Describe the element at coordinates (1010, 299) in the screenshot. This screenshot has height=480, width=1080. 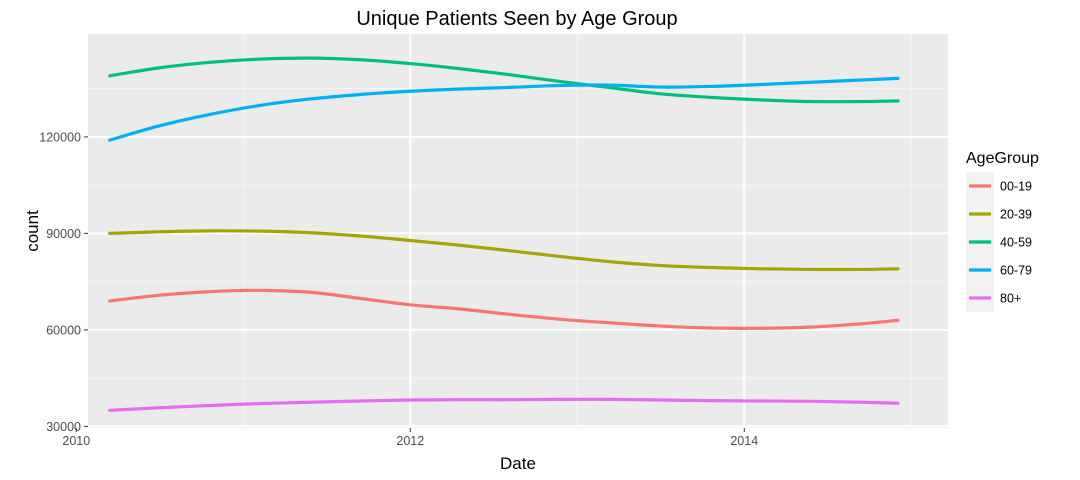
I see `legend-label-80+: 80+` at that location.